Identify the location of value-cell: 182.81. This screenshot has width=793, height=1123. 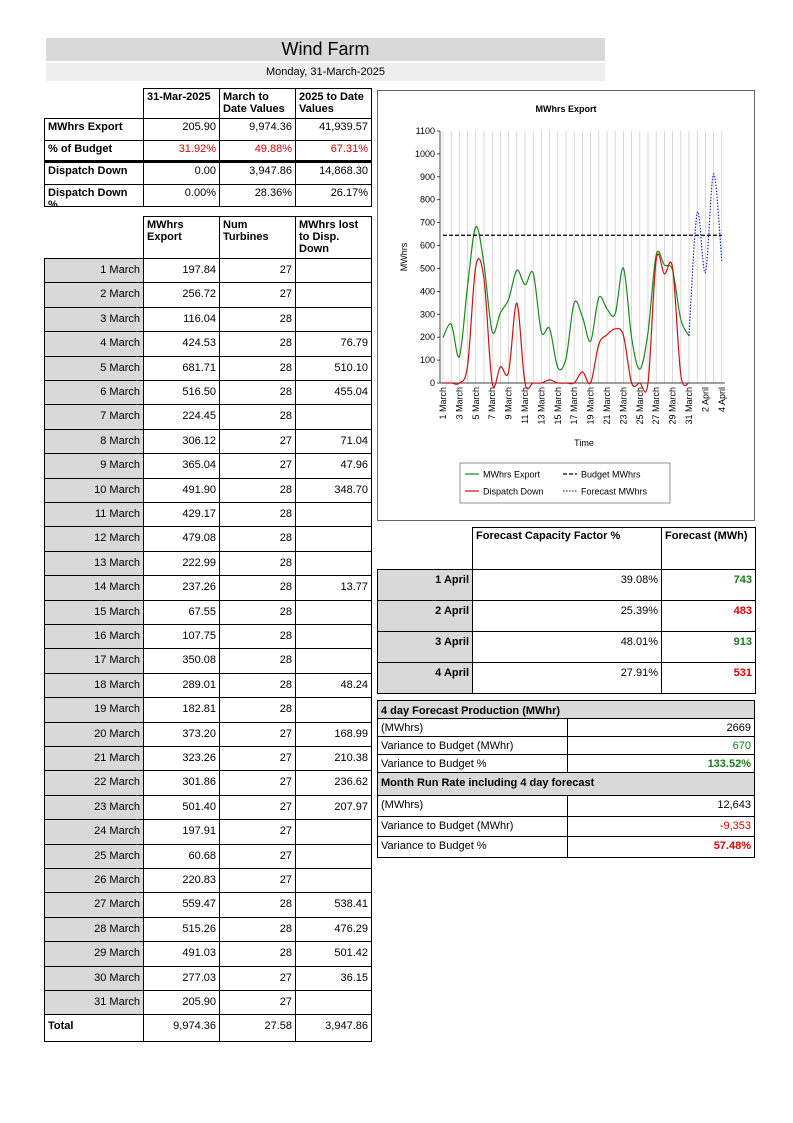
(181, 710).